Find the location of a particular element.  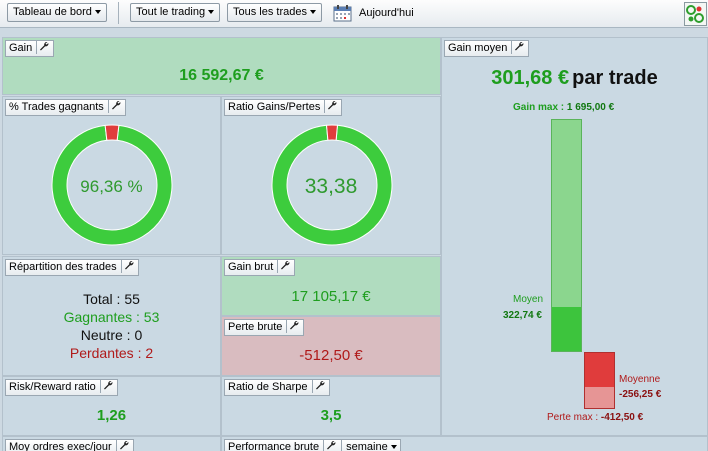

perte-max-value: -412,50 € is located at coordinates (622, 417).